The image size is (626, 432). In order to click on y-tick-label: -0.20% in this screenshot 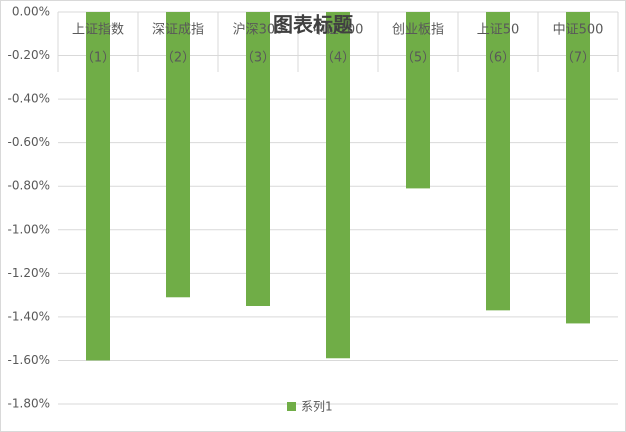, I will do `click(29, 55)`.